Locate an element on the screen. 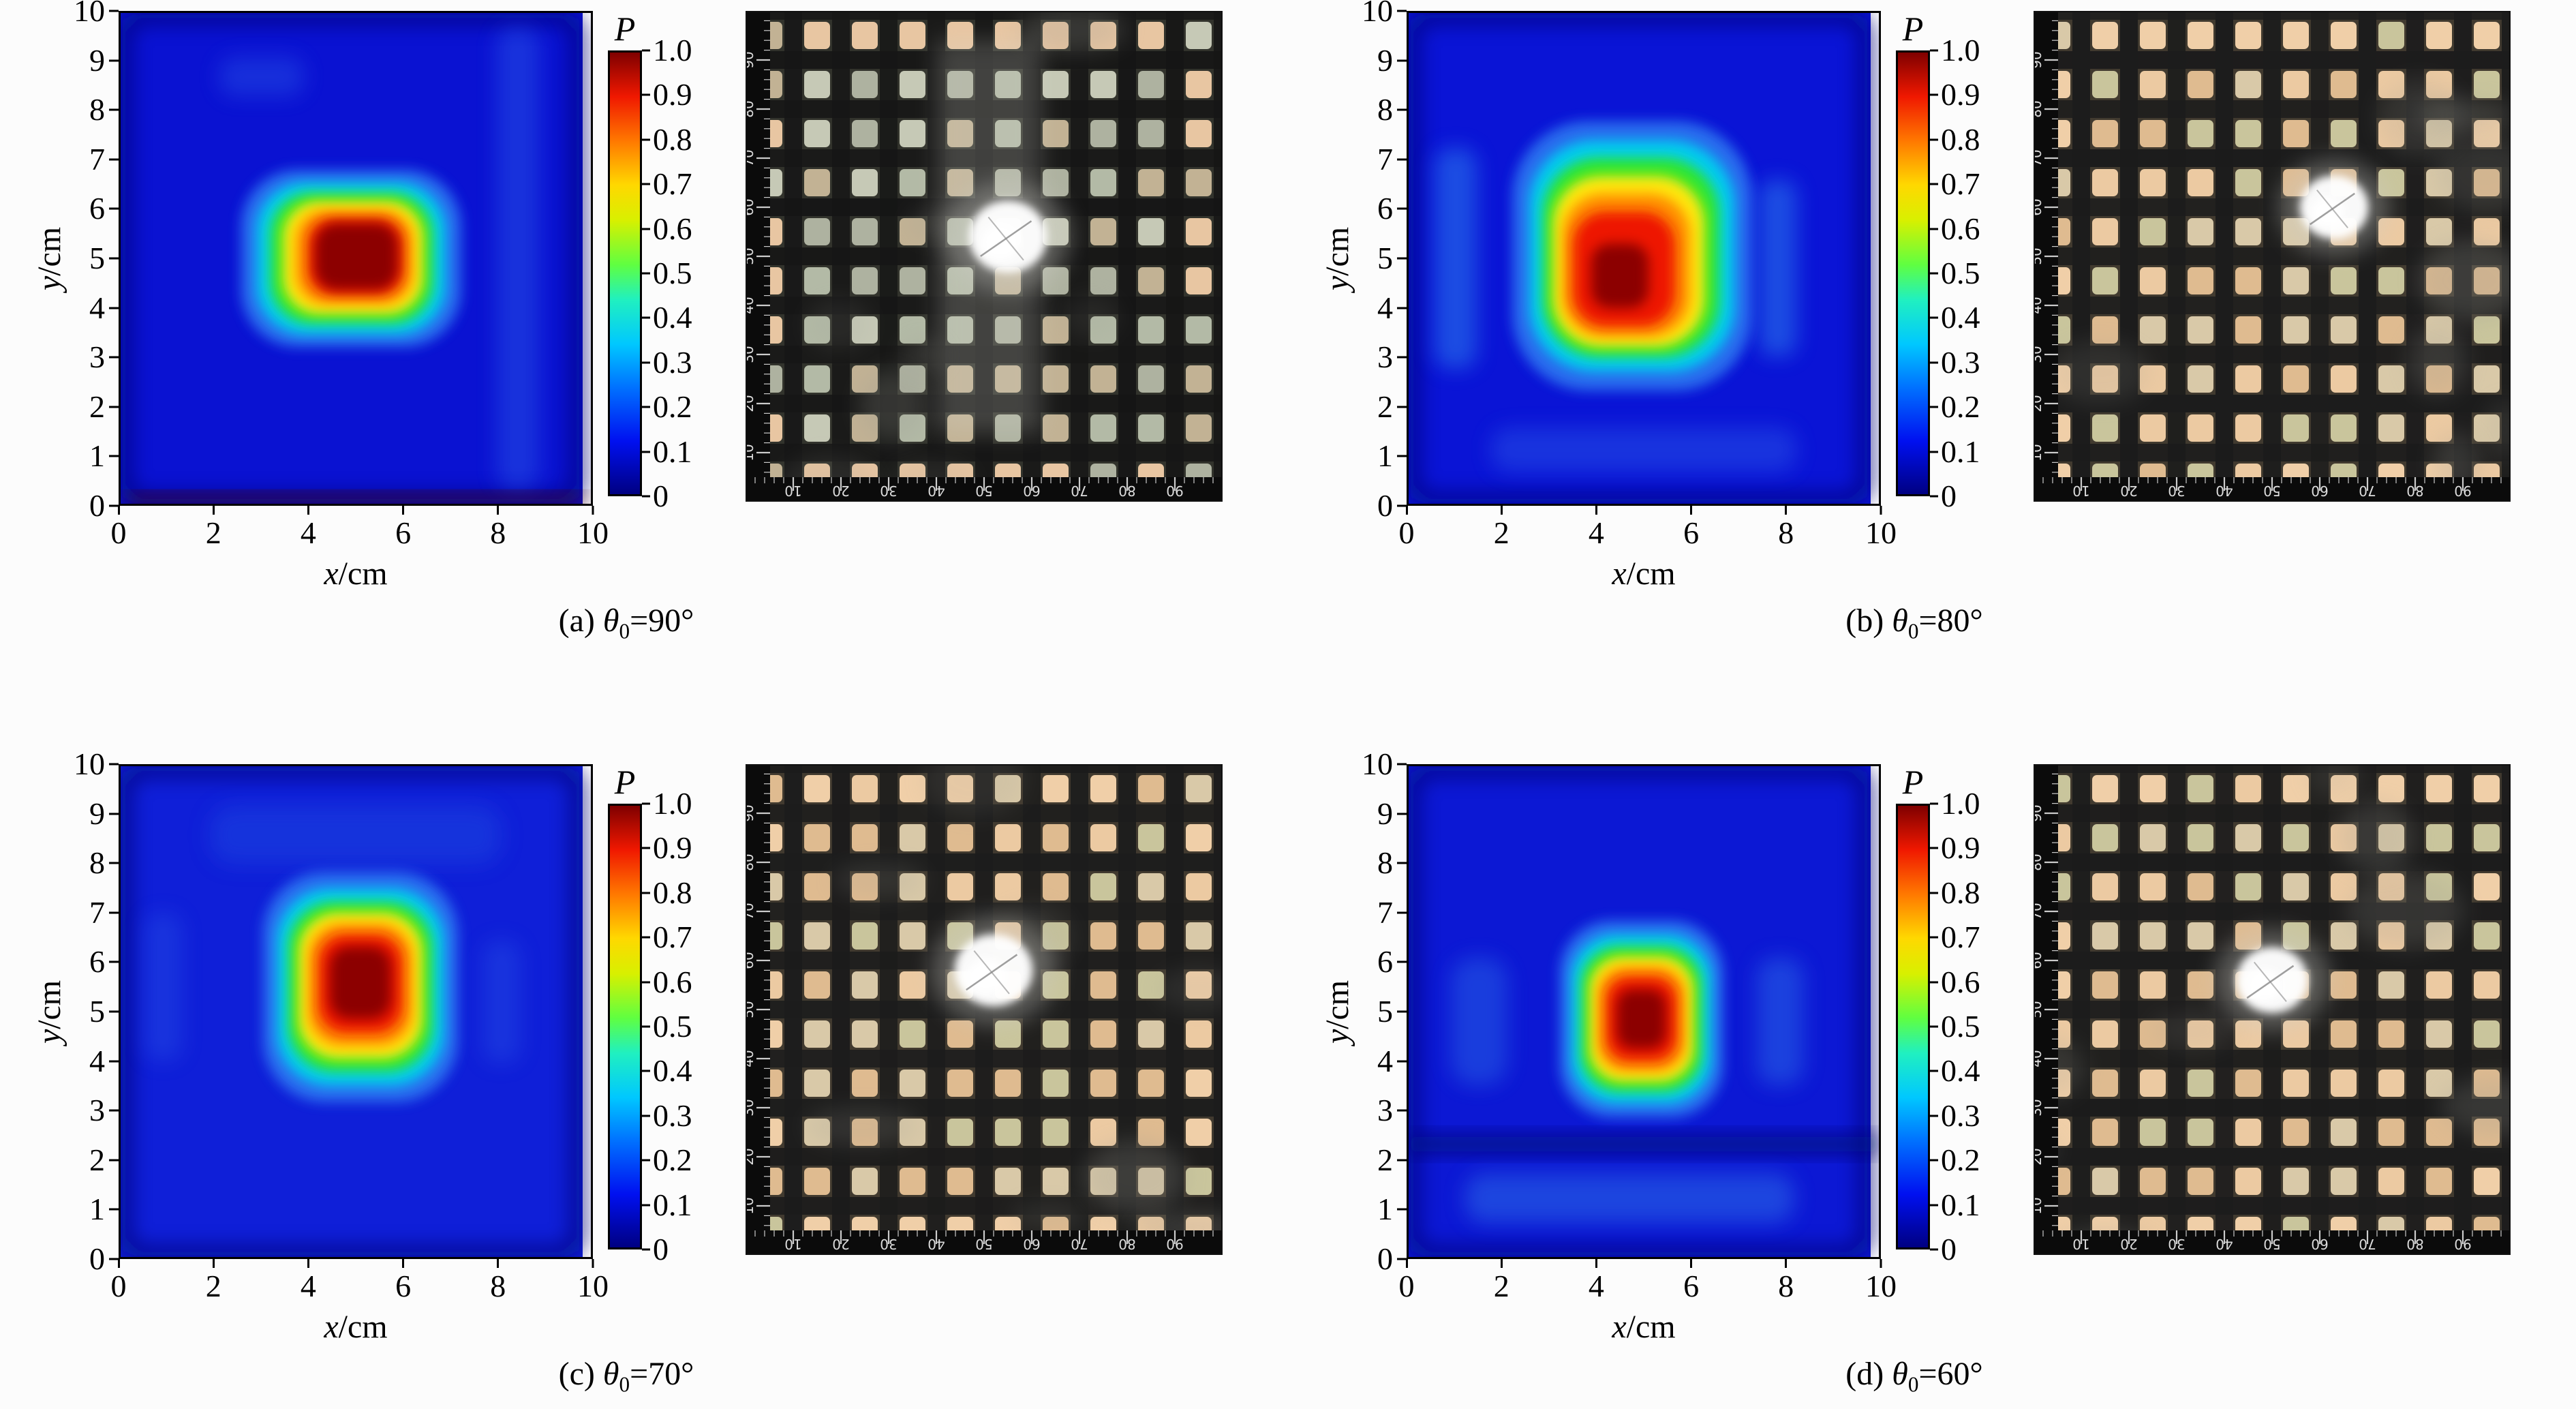 The image size is (2576, 1409). x-axis-label: x/cm is located at coordinates (356, 574).